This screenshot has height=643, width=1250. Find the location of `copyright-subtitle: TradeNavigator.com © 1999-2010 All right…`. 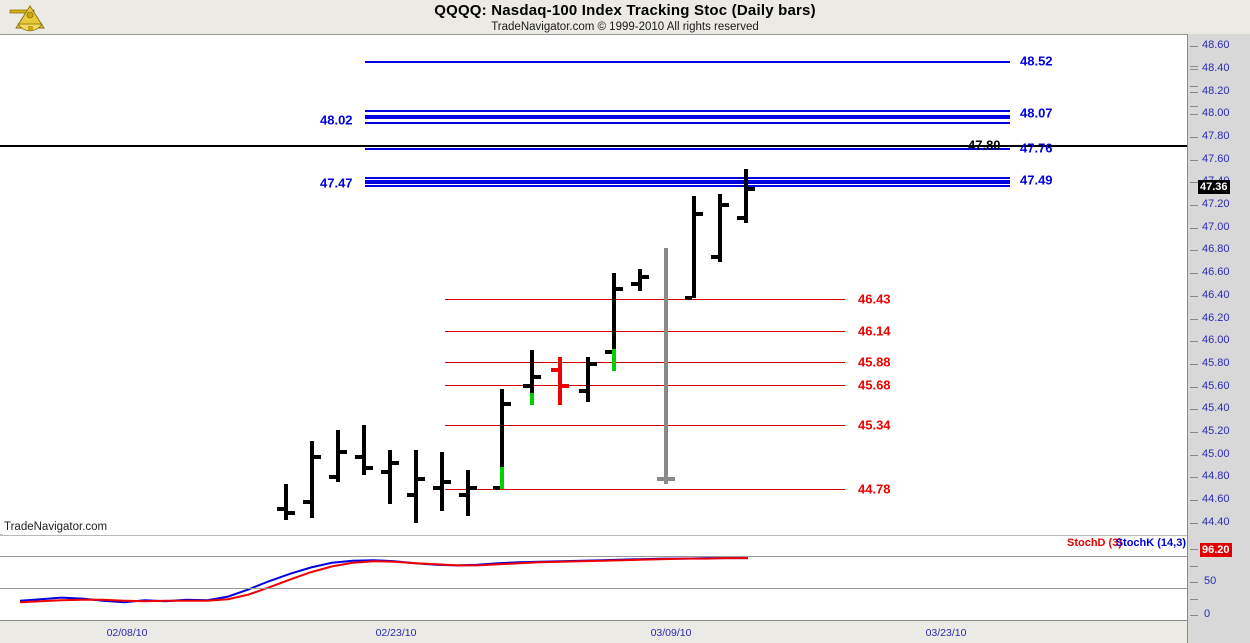

copyright-subtitle: TradeNavigator.com © 1999-2010 All right… is located at coordinates (625, 27).